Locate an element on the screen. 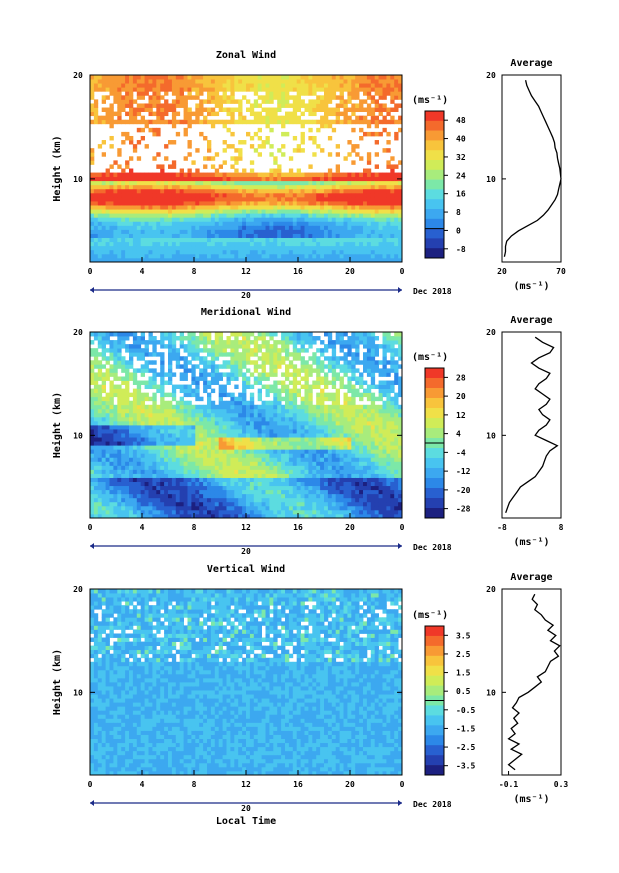 Image resolution: width=619 pixels, height=873 pixels. colorbar-frame is located at coordinates (434, 184).